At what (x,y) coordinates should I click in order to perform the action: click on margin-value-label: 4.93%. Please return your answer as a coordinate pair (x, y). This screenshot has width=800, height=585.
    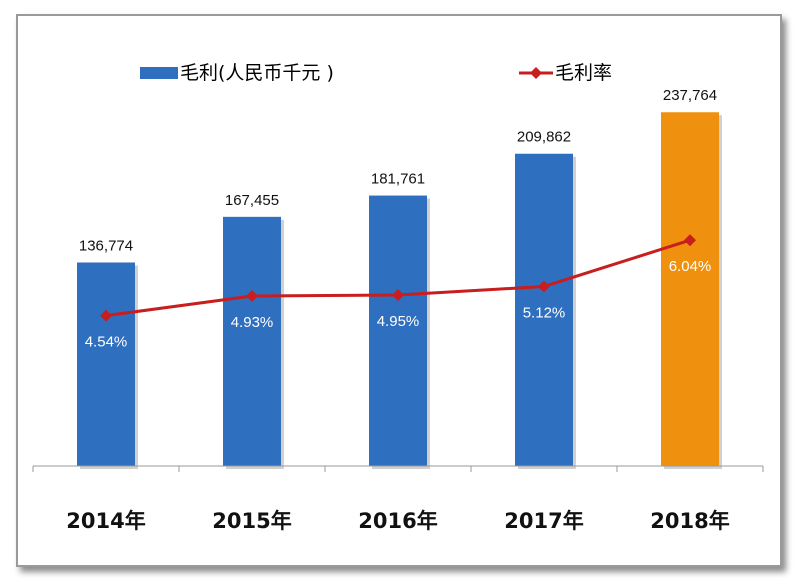
    Looking at the image, I should click on (252, 322).